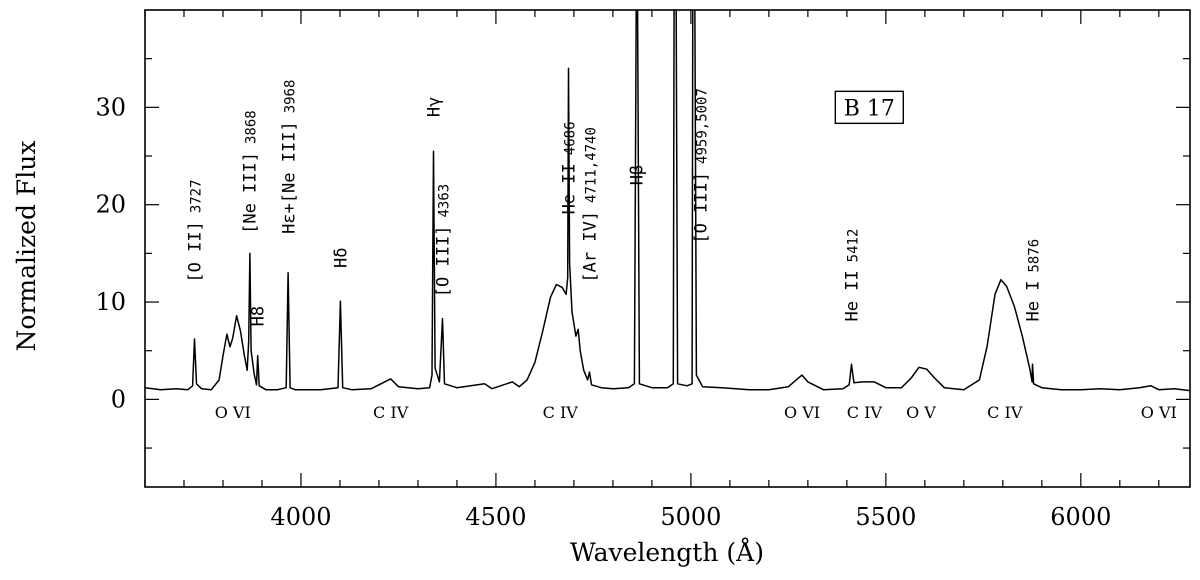 This screenshot has width=1200, height=580. What do you see at coordinates (290, 177) in the screenshot?
I see `emission-line-ion: Hε+[Ne III]` at bounding box center [290, 177].